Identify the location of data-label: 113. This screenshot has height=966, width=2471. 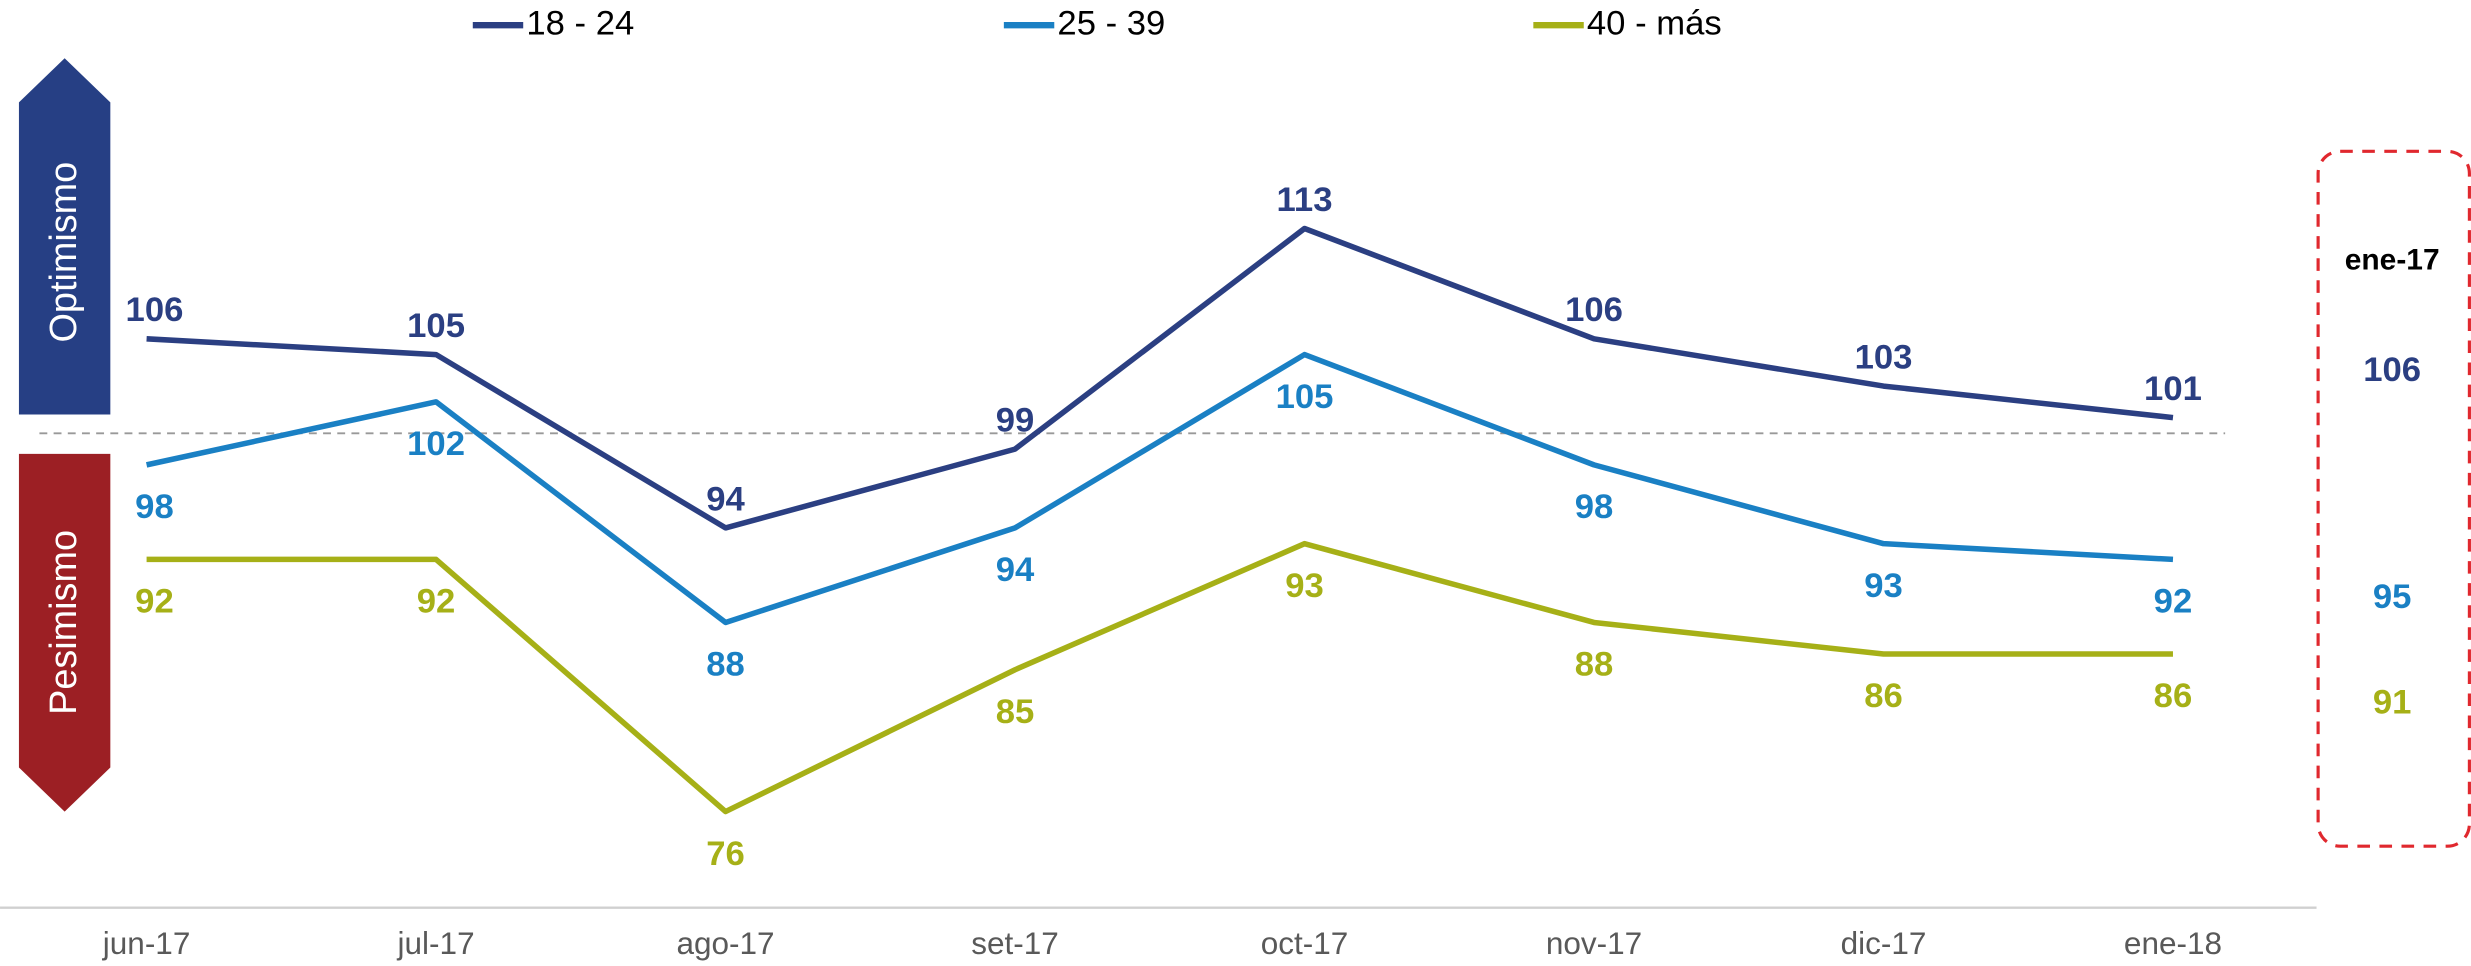
(1305, 200).